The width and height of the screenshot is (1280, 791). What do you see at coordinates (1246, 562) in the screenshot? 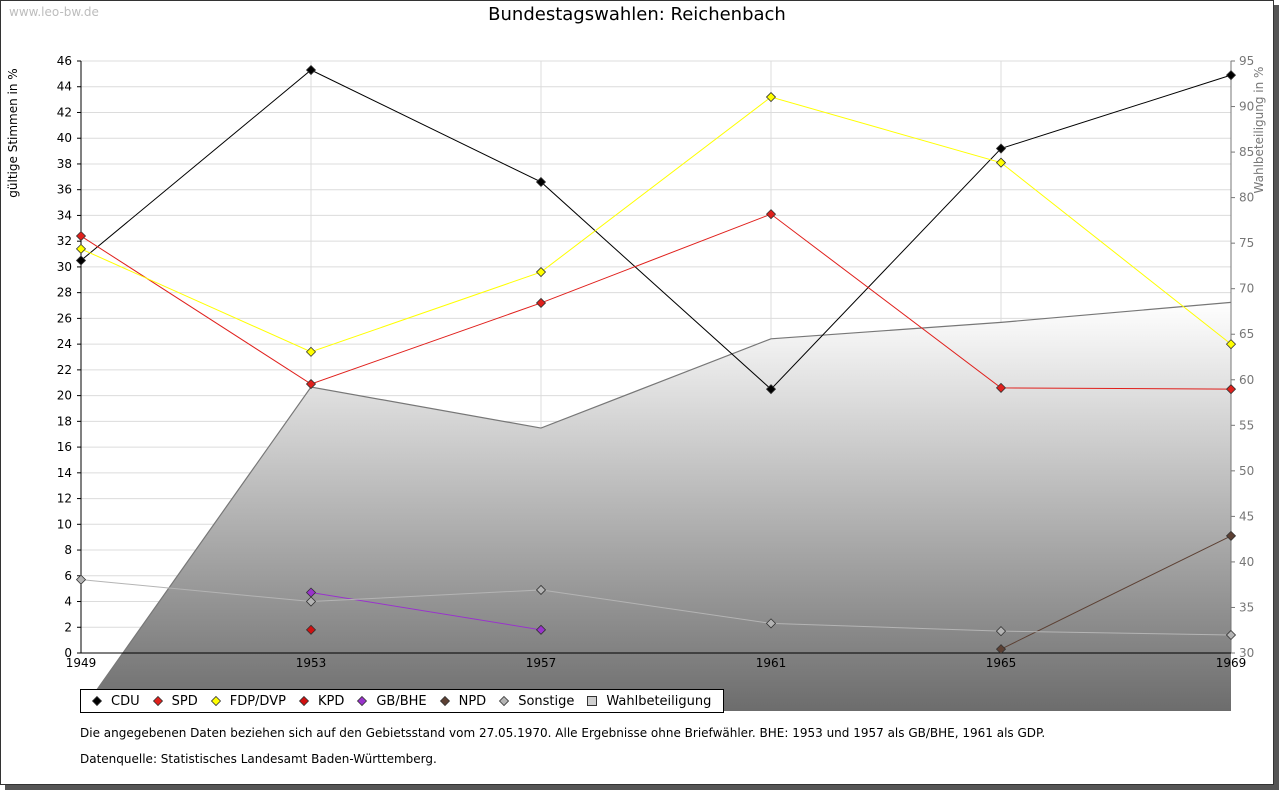
I see `y2-tick-label: 40` at bounding box center [1246, 562].